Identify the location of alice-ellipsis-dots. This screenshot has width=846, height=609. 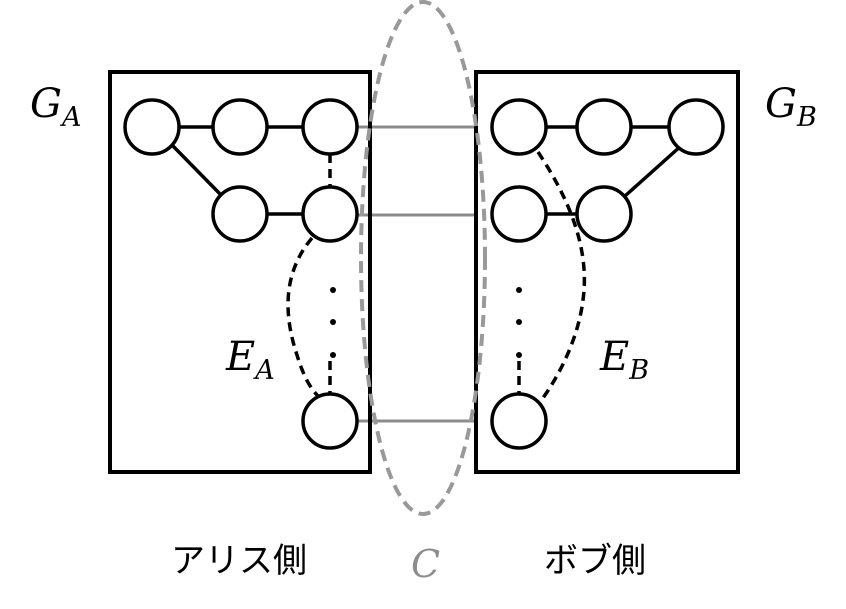
(333, 322).